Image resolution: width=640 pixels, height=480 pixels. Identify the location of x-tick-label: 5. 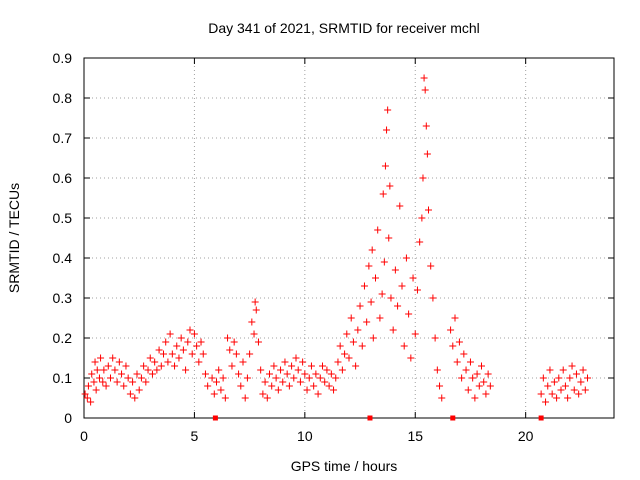
(195, 436).